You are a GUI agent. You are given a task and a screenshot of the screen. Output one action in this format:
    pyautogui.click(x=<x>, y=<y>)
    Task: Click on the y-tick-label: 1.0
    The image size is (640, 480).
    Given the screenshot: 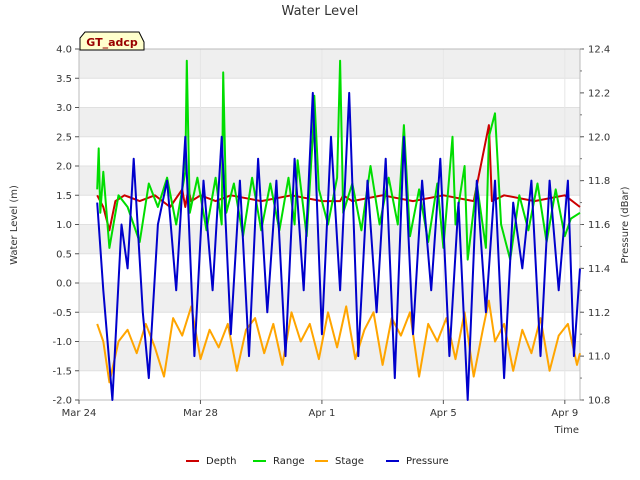 What is the action you would take?
    pyautogui.click(x=64, y=225)
    